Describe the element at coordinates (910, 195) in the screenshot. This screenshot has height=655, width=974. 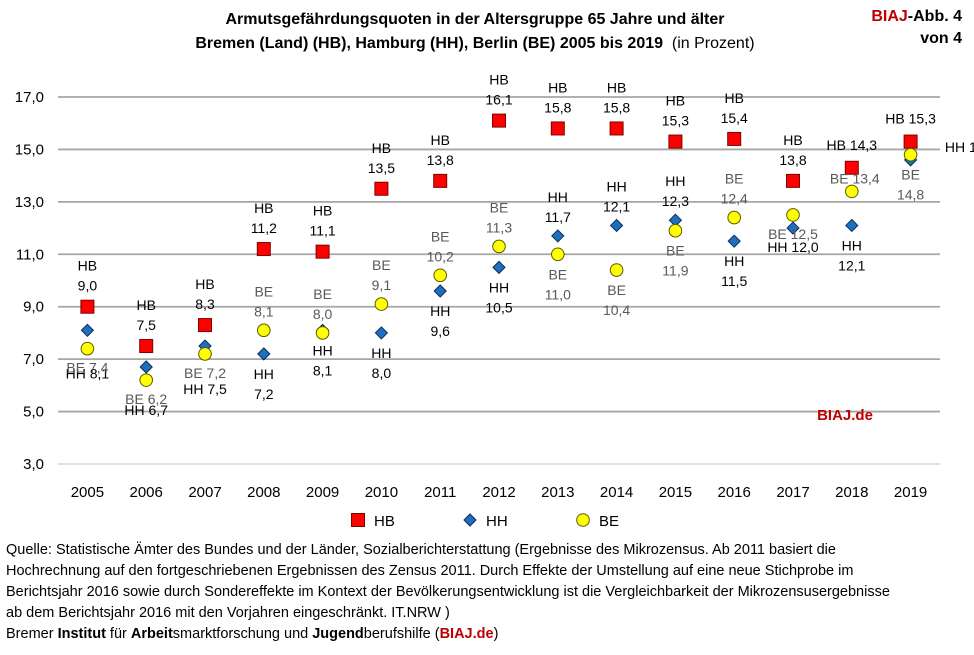
I see `be-data-label: 14,8` at that location.